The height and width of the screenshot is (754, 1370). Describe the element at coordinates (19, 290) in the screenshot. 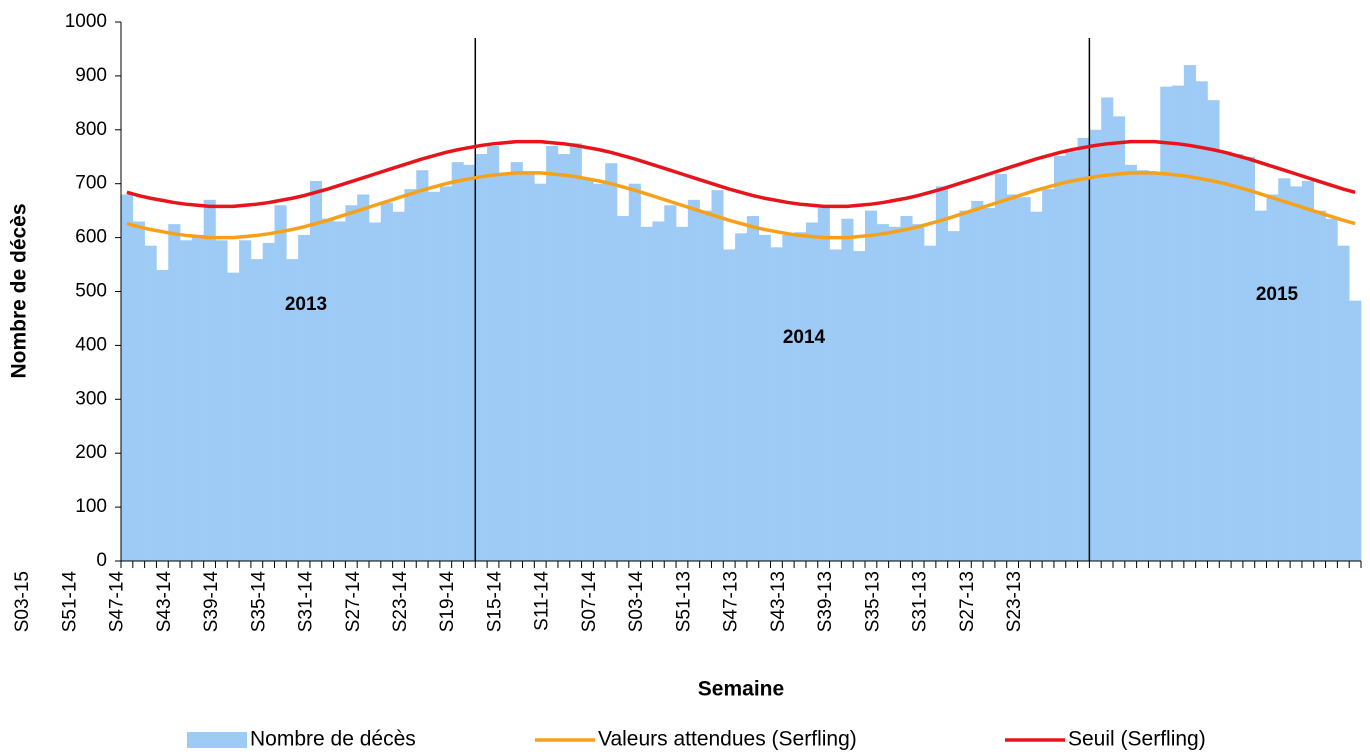

I see `y-axis-title: Nombre de décès` at that location.